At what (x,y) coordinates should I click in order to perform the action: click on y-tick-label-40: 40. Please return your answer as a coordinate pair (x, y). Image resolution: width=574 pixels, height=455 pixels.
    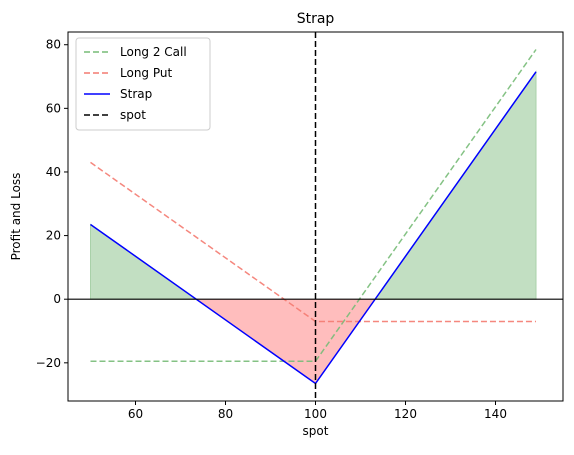
    Looking at the image, I should click on (53, 172).